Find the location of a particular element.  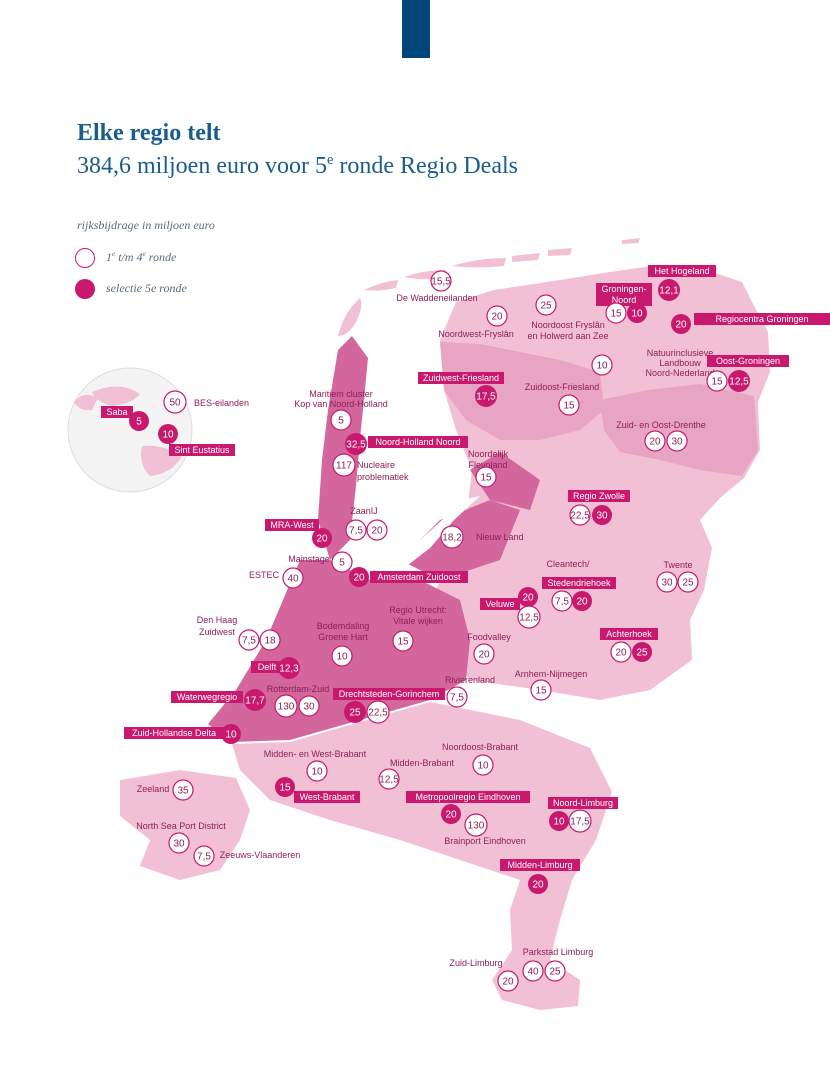

amount-value: 17,7 is located at coordinates (255, 701).